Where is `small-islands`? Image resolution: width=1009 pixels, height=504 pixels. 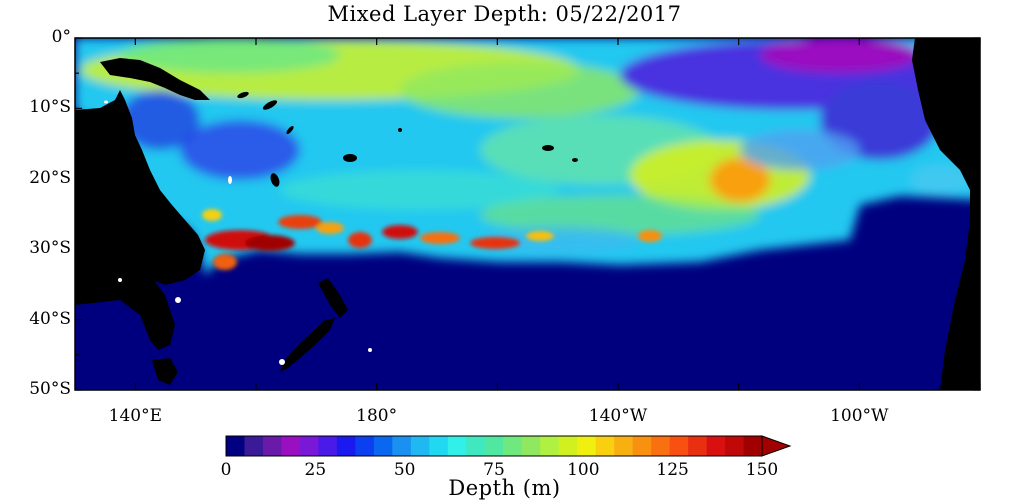 small-islands is located at coordinates (407, 139).